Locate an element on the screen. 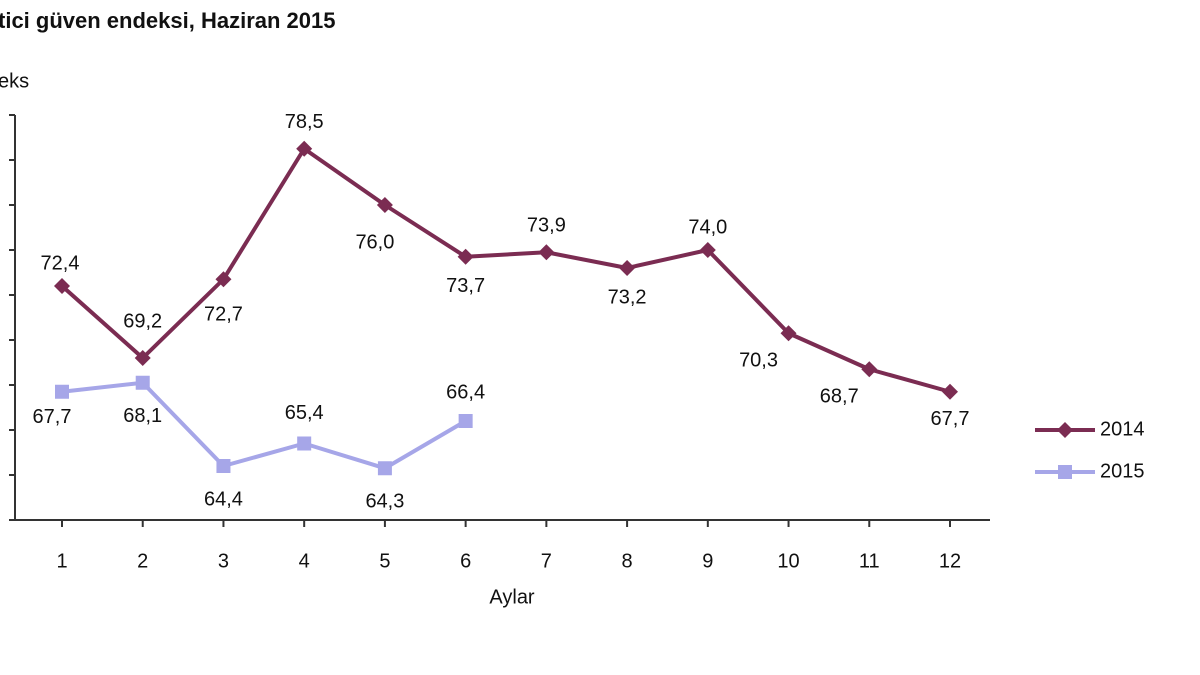  data-label: 65,4 is located at coordinates (304, 413).